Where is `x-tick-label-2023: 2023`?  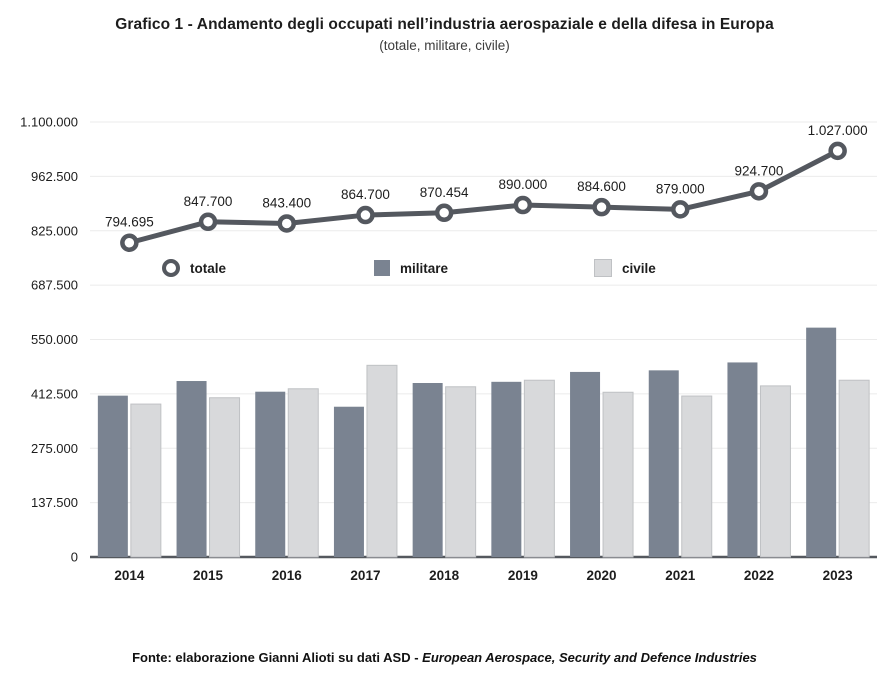
x-tick-label-2023: 2023 is located at coordinates (838, 575).